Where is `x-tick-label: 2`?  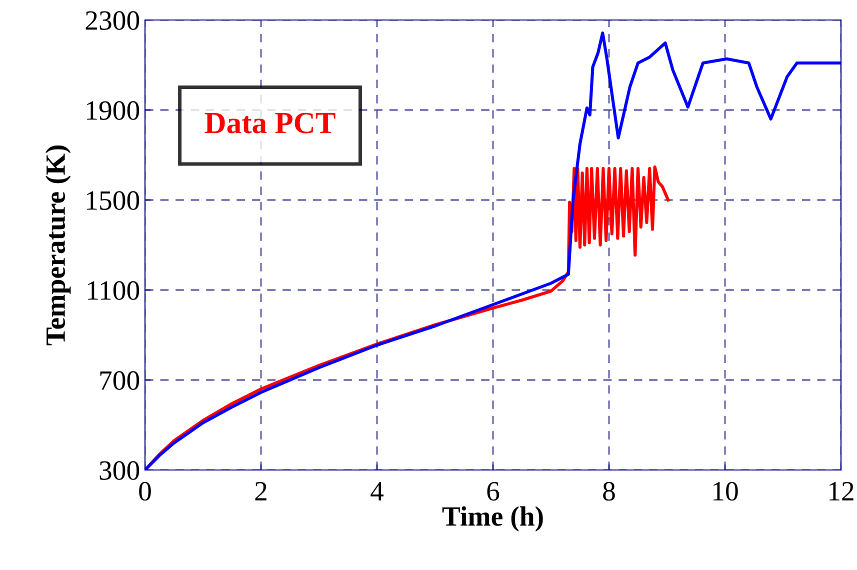 x-tick-label: 2 is located at coordinates (260, 491).